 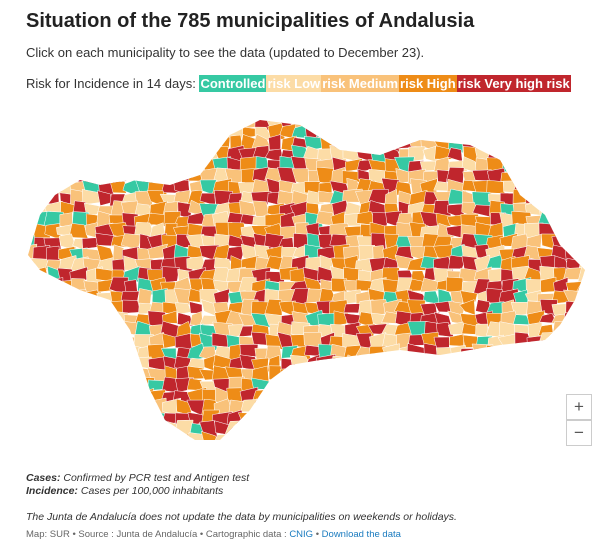 I want to click on zoom-out: −, so click(x=579, y=433).